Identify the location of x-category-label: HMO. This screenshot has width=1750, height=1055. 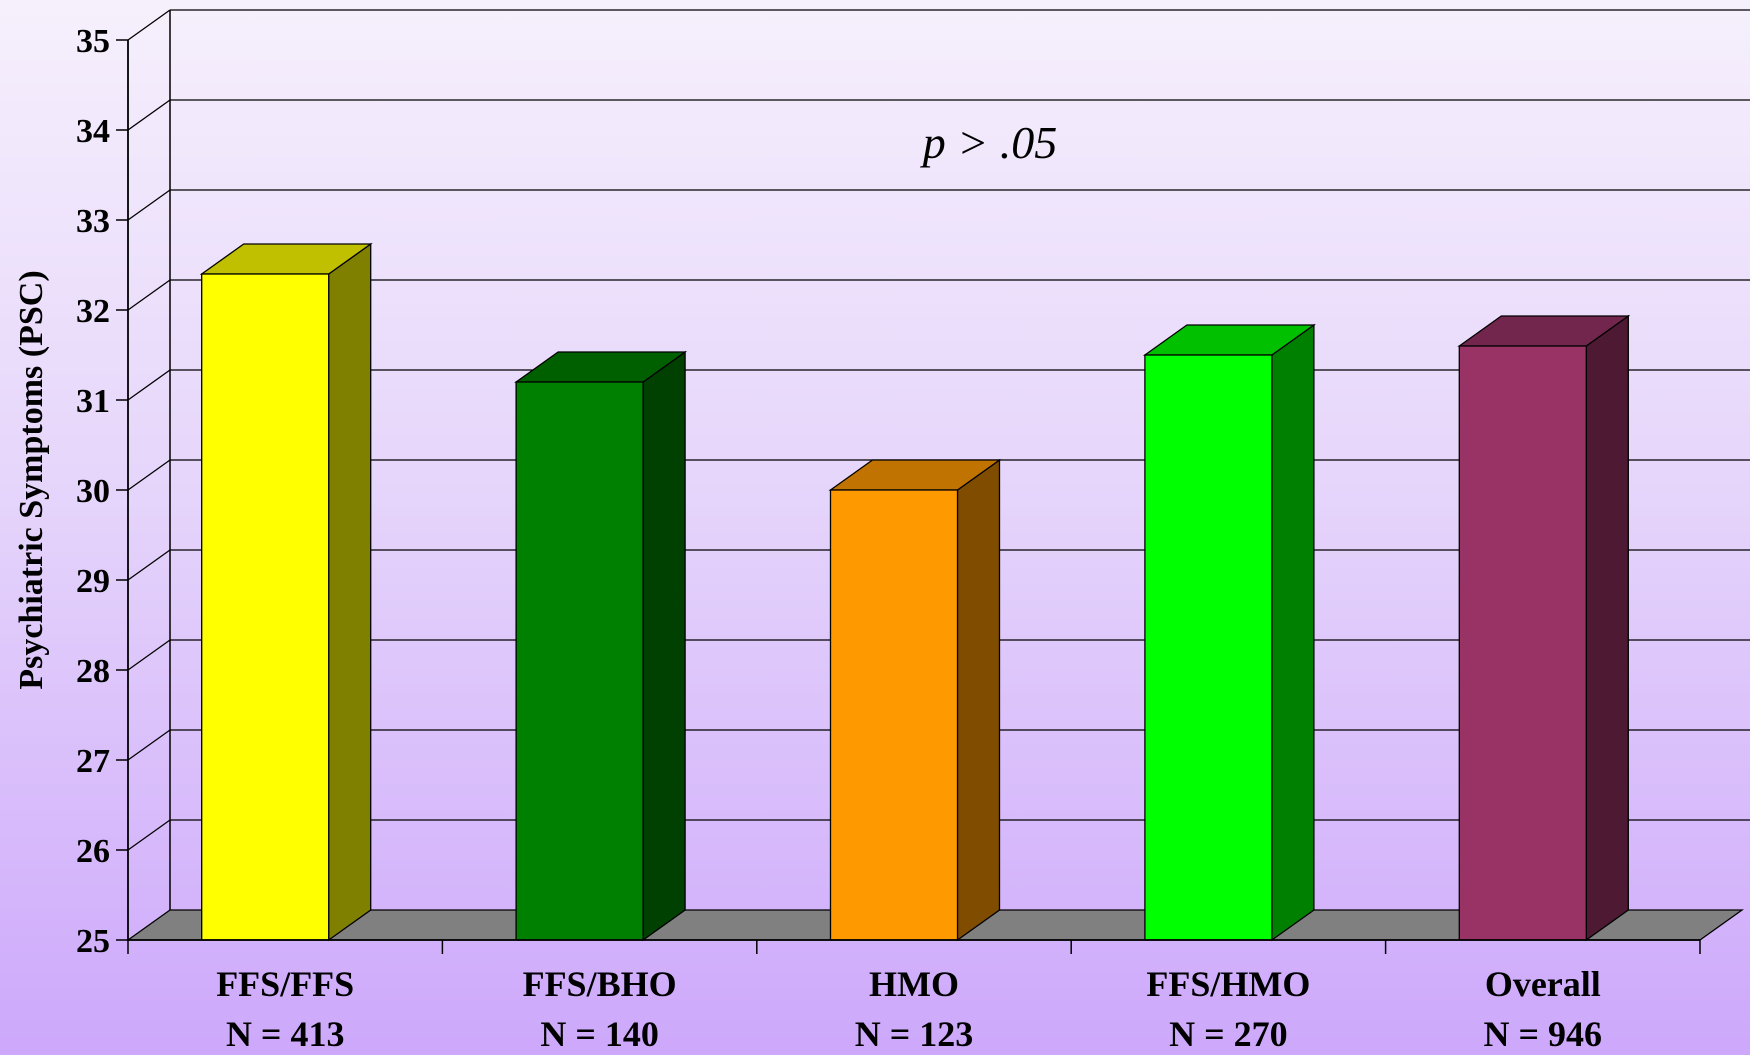
(914, 984).